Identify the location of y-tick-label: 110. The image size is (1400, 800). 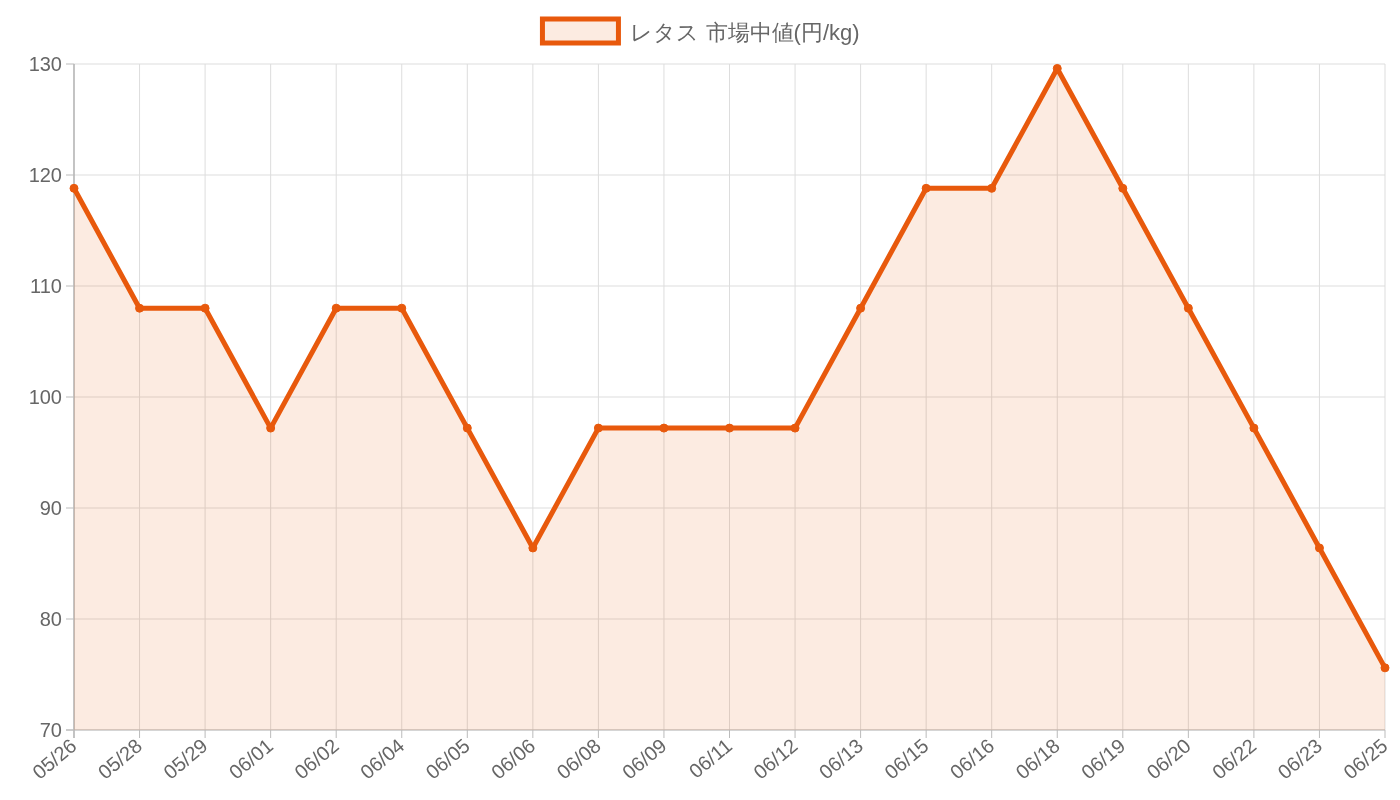
(46, 286).